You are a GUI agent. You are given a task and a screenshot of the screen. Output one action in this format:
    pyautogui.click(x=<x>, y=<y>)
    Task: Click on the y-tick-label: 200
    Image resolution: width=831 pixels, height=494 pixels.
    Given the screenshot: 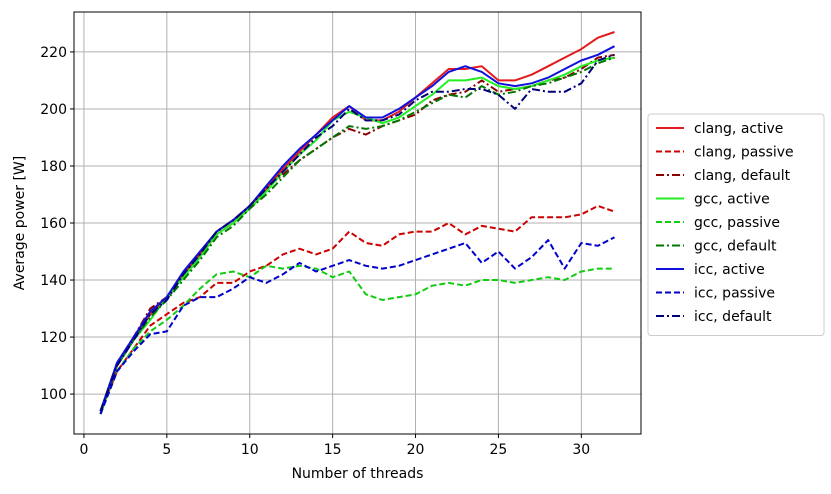 What is the action you would take?
    pyautogui.click(x=53, y=110)
    